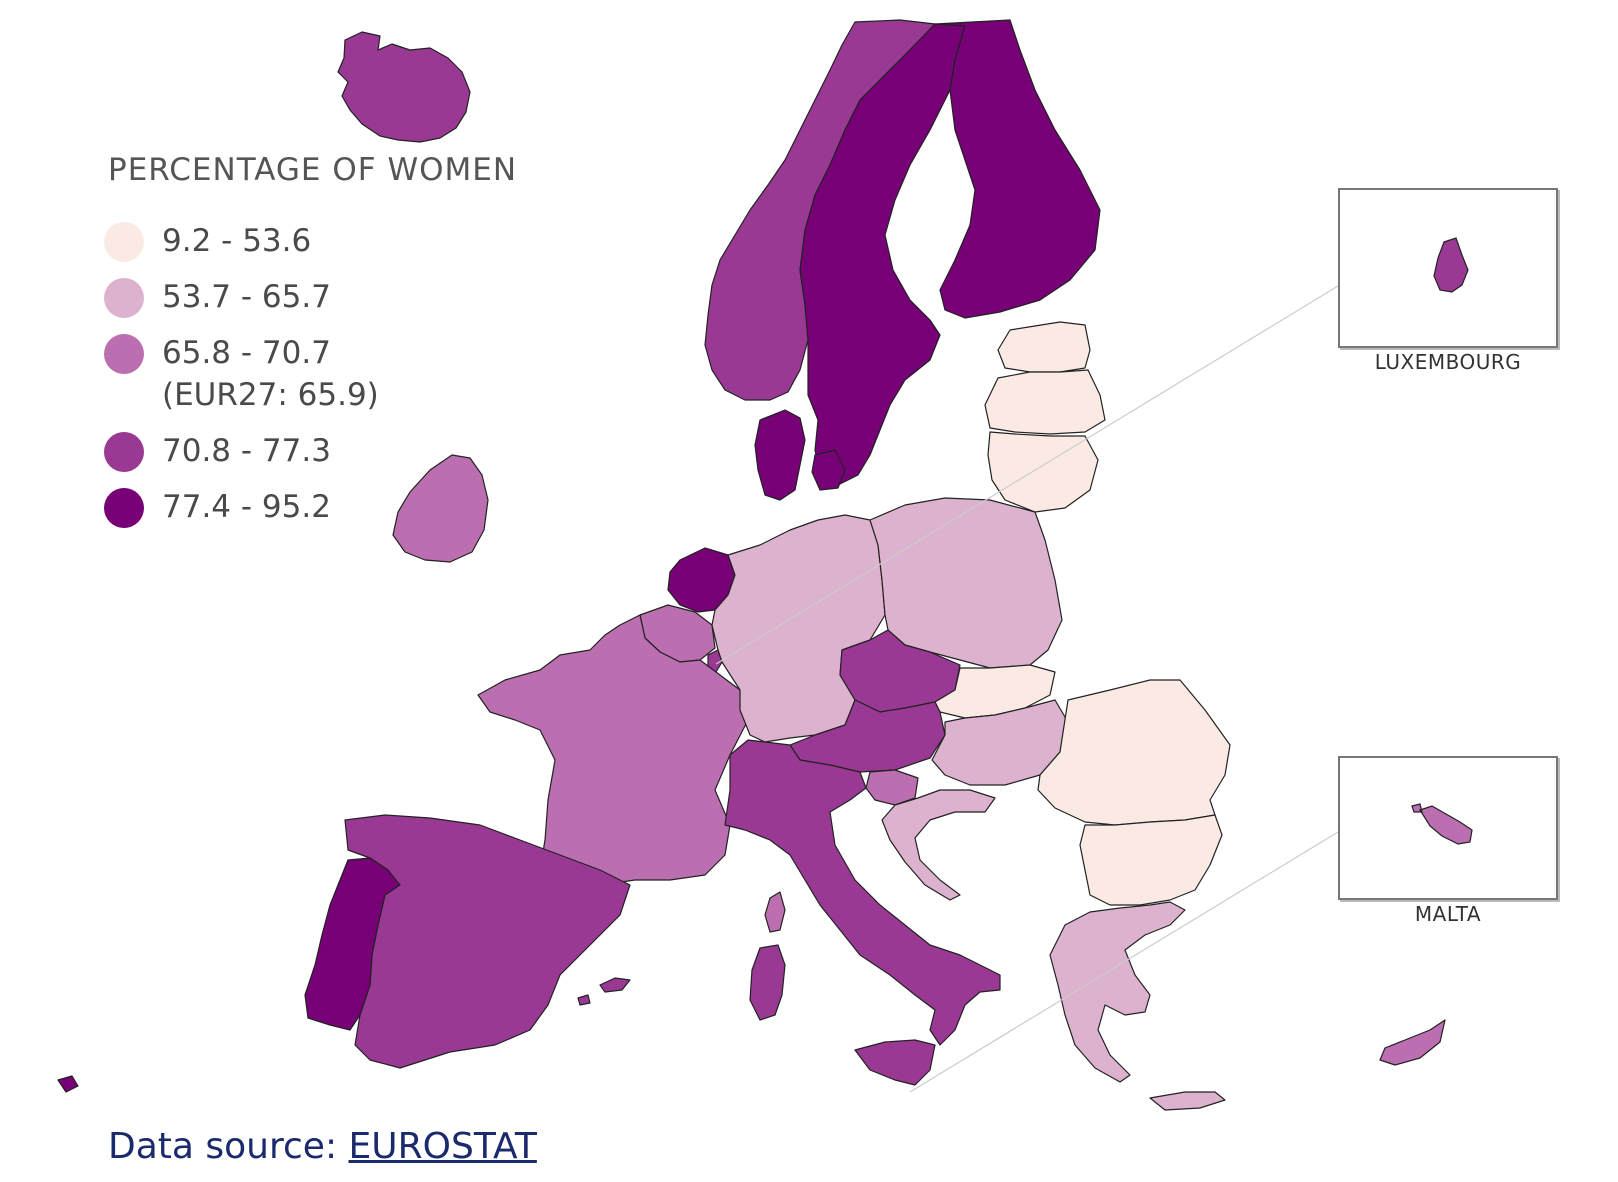 This screenshot has width=1618, height=1182. Describe the element at coordinates (1442, 824) in the screenshot. I see `inset-malta-shape` at that location.